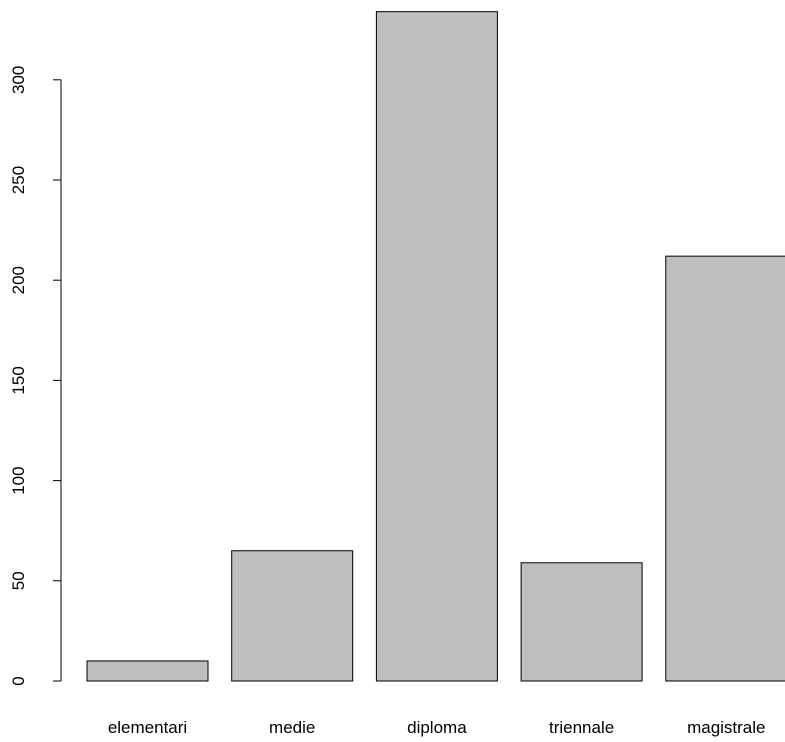 The height and width of the screenshot is (742, 785). I want to click on x-category-label: diploma, so click(437, 727).